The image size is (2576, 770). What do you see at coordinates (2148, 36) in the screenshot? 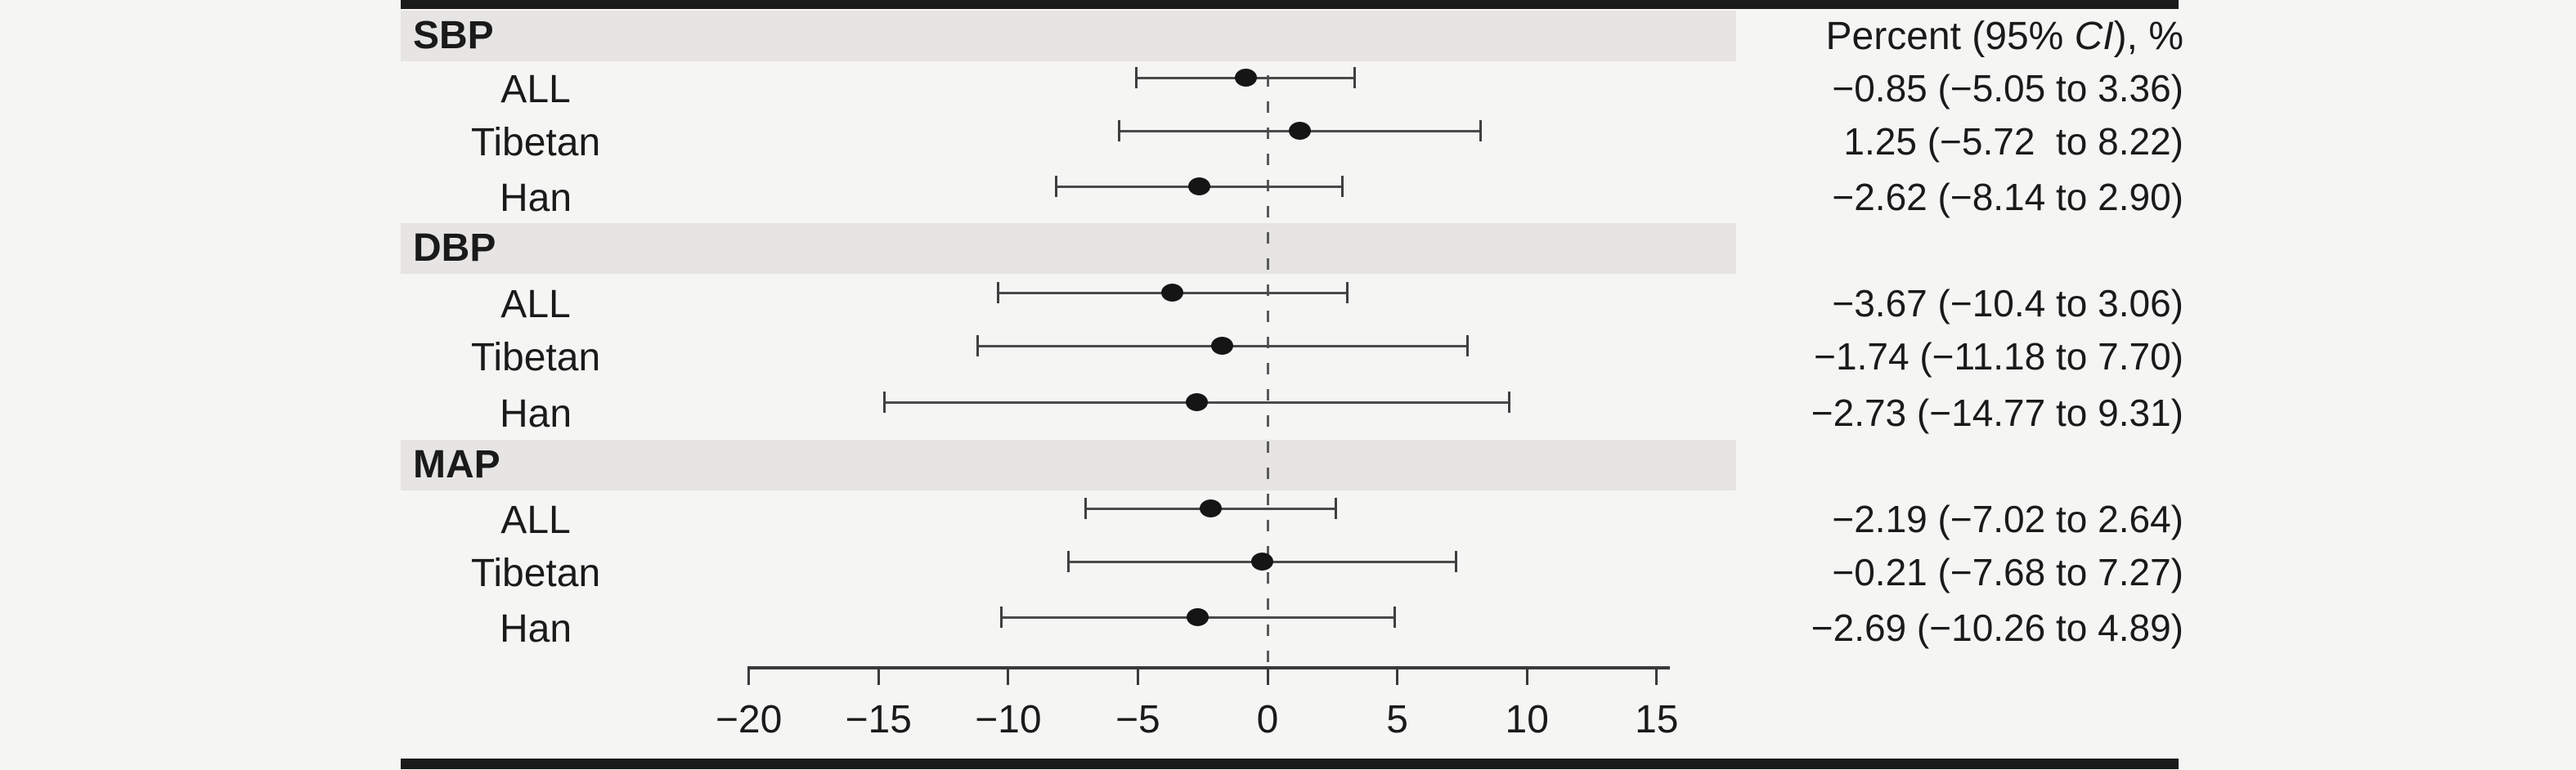
I see `value-column-header-suffix: ), %` at bounding box center [2148, 36].